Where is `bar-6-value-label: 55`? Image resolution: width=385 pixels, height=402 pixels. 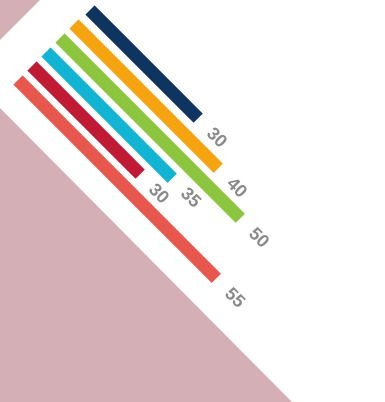
bar-6-value-label: 55 is located at coordinates (235, 297).